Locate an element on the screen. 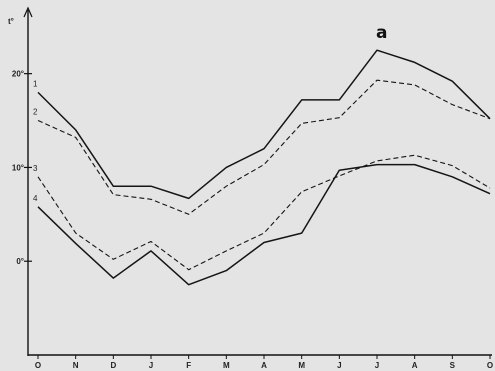 The height and width of the screenshot is (371, 495). series-label-4: 4 is located at coordinates (35, 198).